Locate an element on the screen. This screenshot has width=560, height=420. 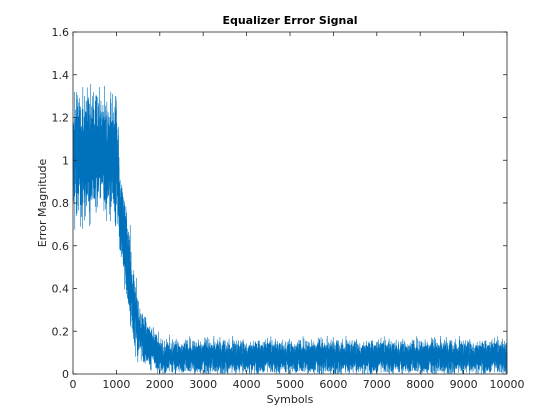
y-tick-label: 1.2 is located at coordinates (61, 118).